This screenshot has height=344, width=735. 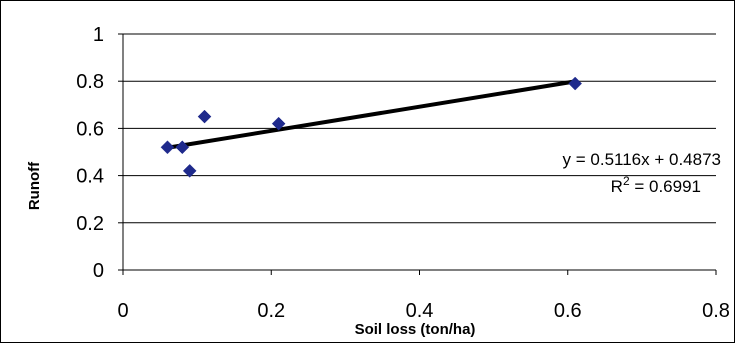 What do you see at coordinates (90, 129) in the screenshot?
I see `y-tick-label: 0.6` at bounding box center [90, 129].